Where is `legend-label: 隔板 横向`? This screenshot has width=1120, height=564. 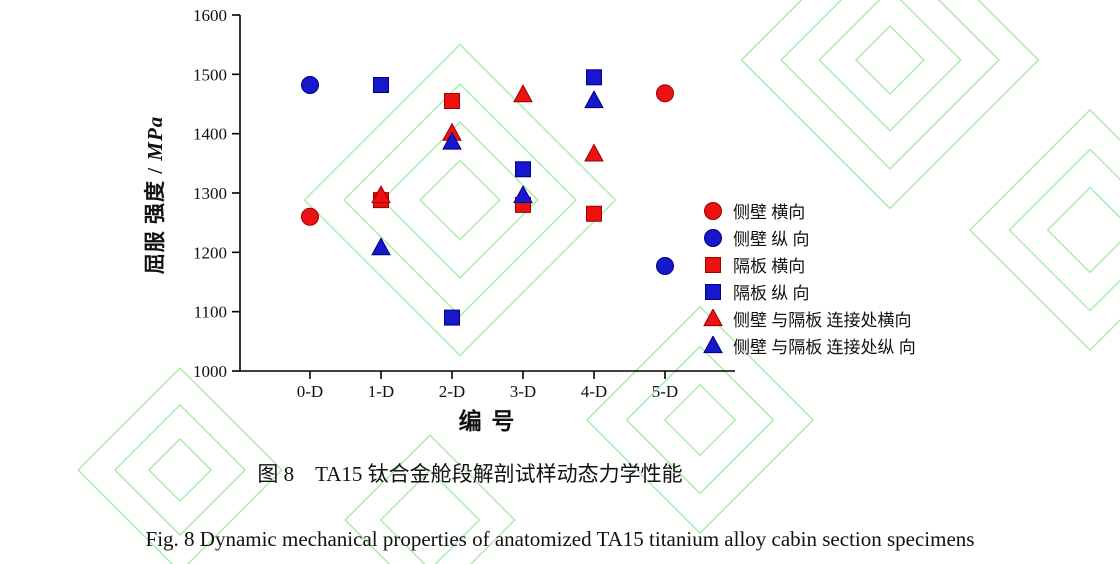
legend-label: 隔板 横向 is located at coordinates (769, 266).